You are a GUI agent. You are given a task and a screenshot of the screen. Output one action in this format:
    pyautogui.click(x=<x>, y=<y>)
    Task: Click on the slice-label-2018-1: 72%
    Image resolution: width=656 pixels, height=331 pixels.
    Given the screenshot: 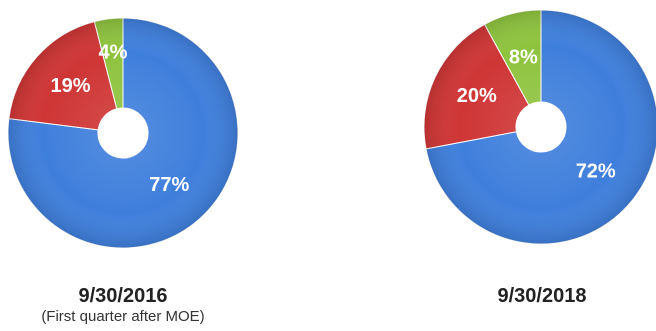 What is the action you would take?
    pyautogui.click(x=596, y=172)
    